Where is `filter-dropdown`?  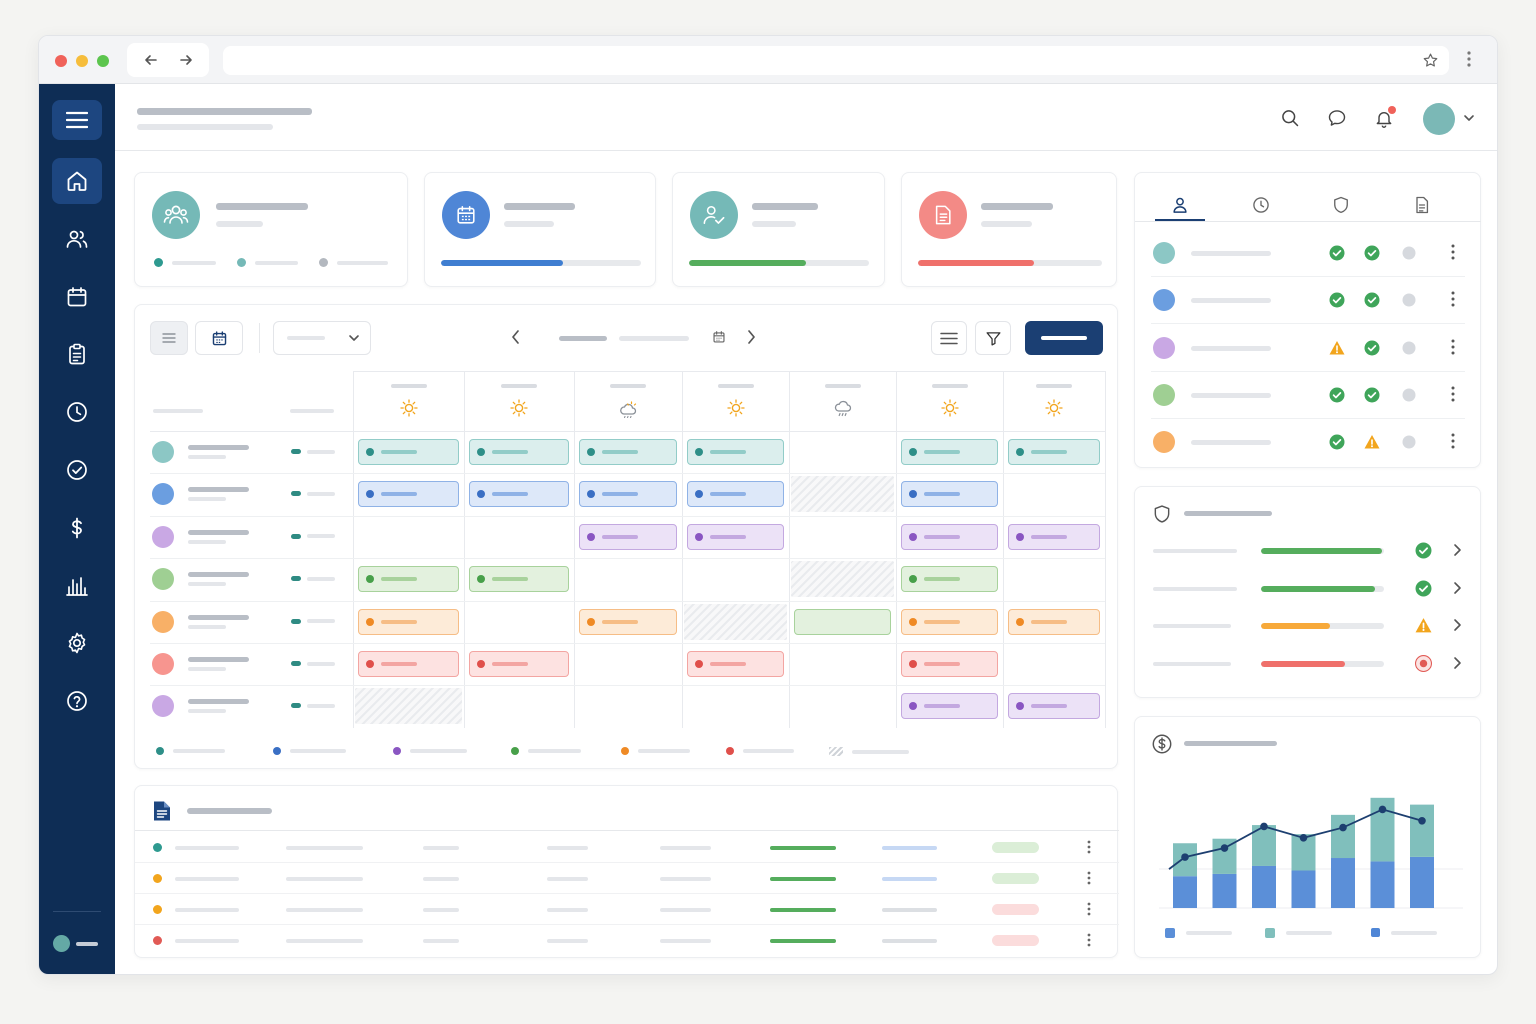
filter-dropdown is located at coordinates (322, 338).